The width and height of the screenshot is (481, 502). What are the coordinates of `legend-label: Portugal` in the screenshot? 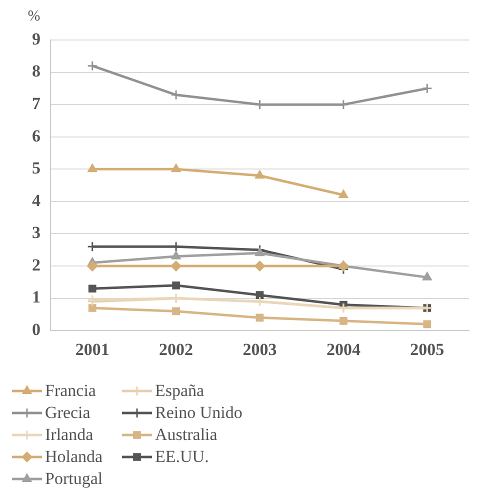 It's located at (74, 479).